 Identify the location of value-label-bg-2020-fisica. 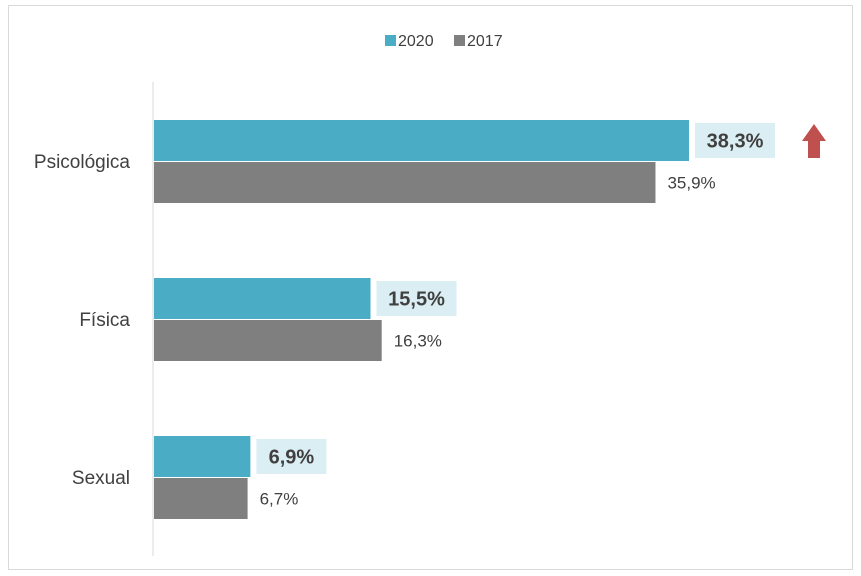
(416, 298).